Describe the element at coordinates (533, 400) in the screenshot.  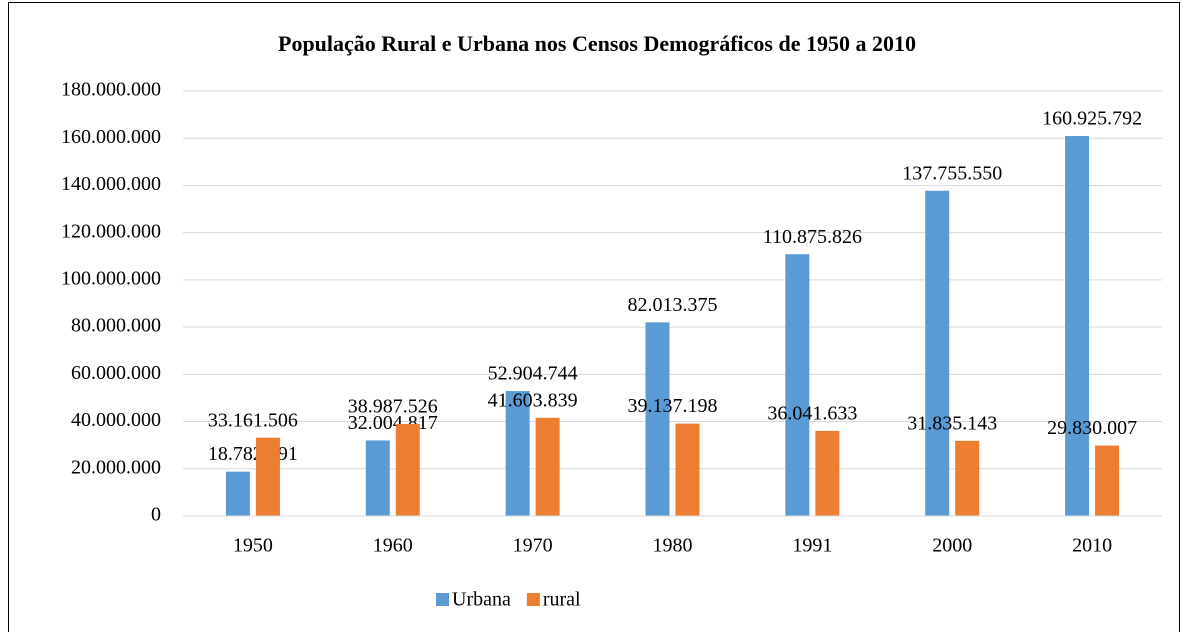
I see `data-label: 41.603.839` at that location.